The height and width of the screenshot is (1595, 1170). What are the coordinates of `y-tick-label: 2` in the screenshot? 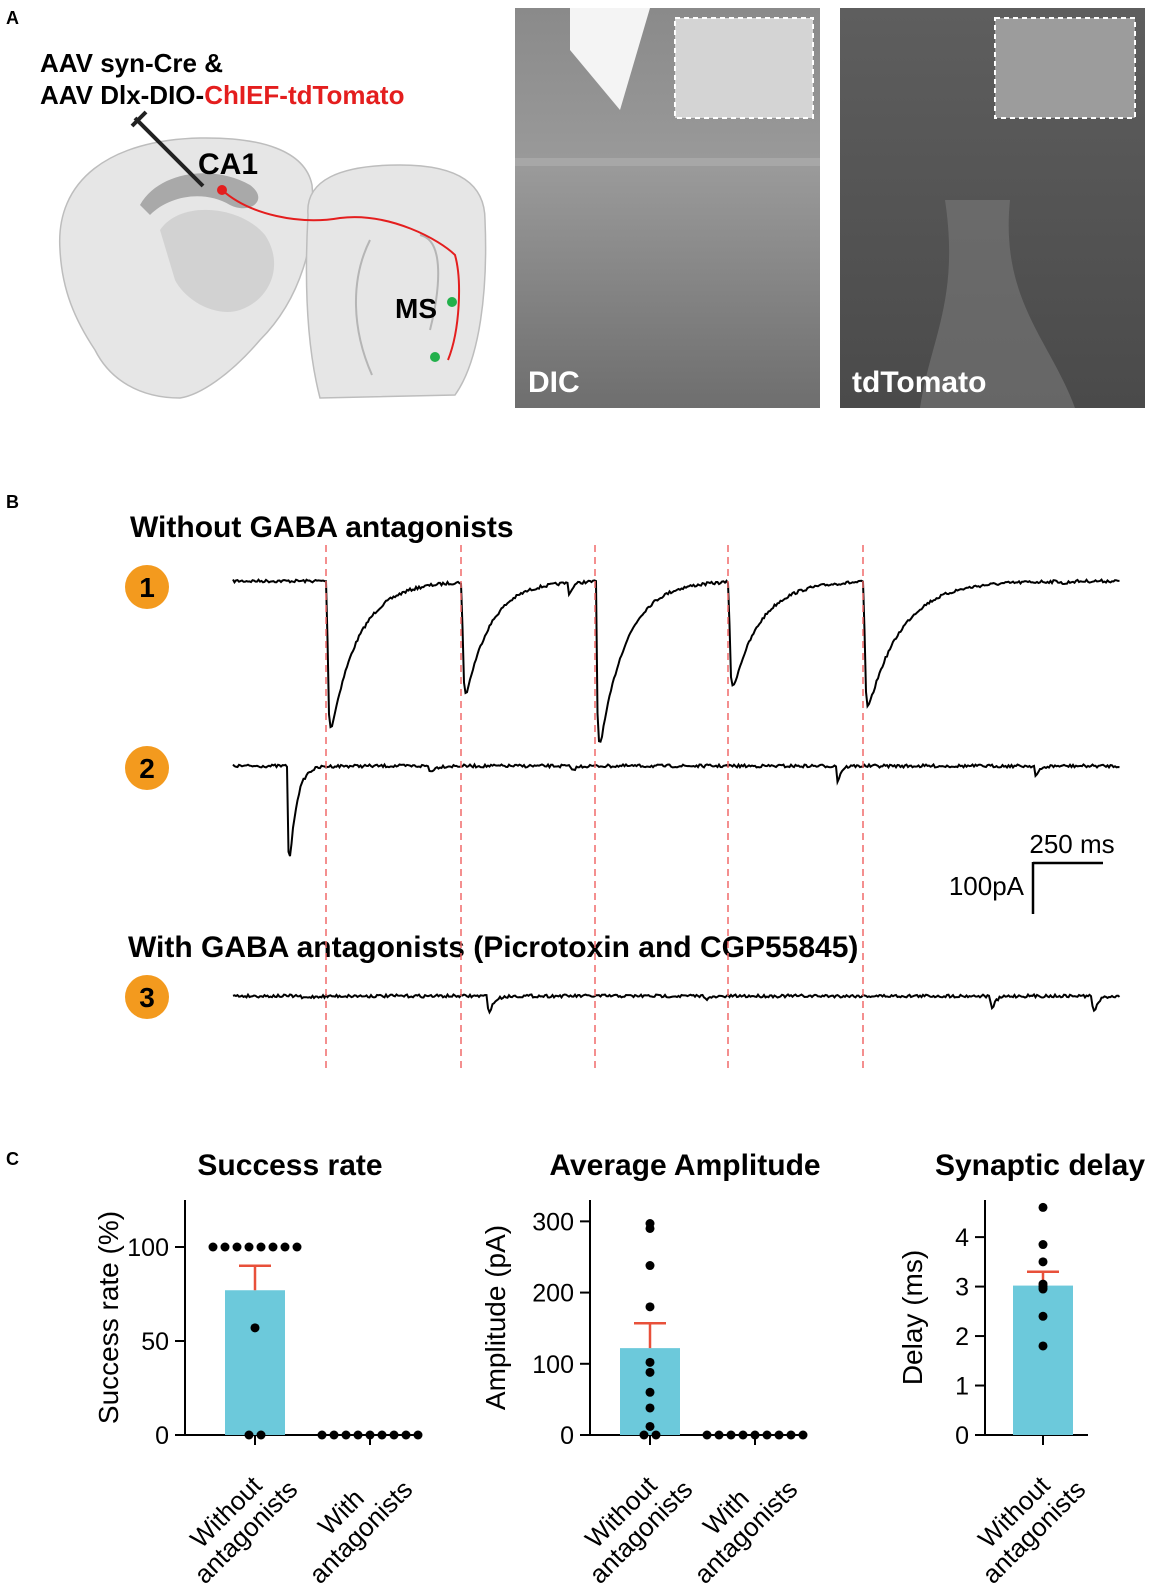 It's located at (962, 1337).